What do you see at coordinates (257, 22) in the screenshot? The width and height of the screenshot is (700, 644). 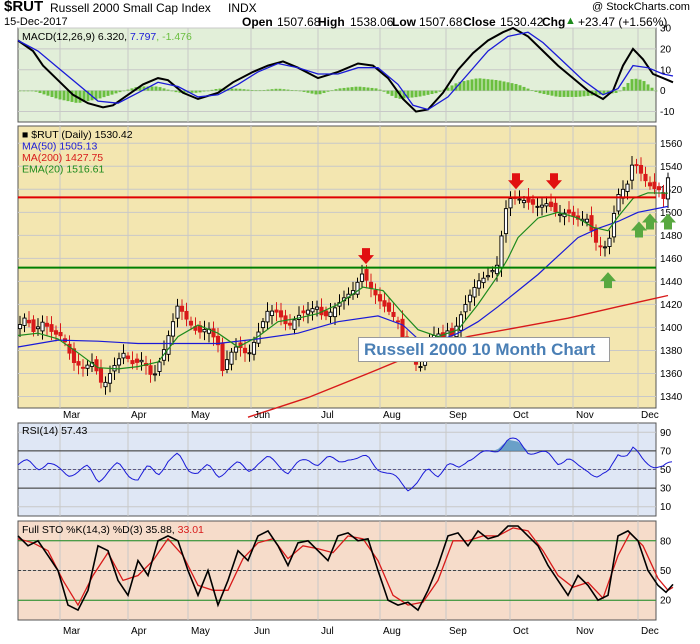 I see `open-label: Open` at bounding box center [257, 22].